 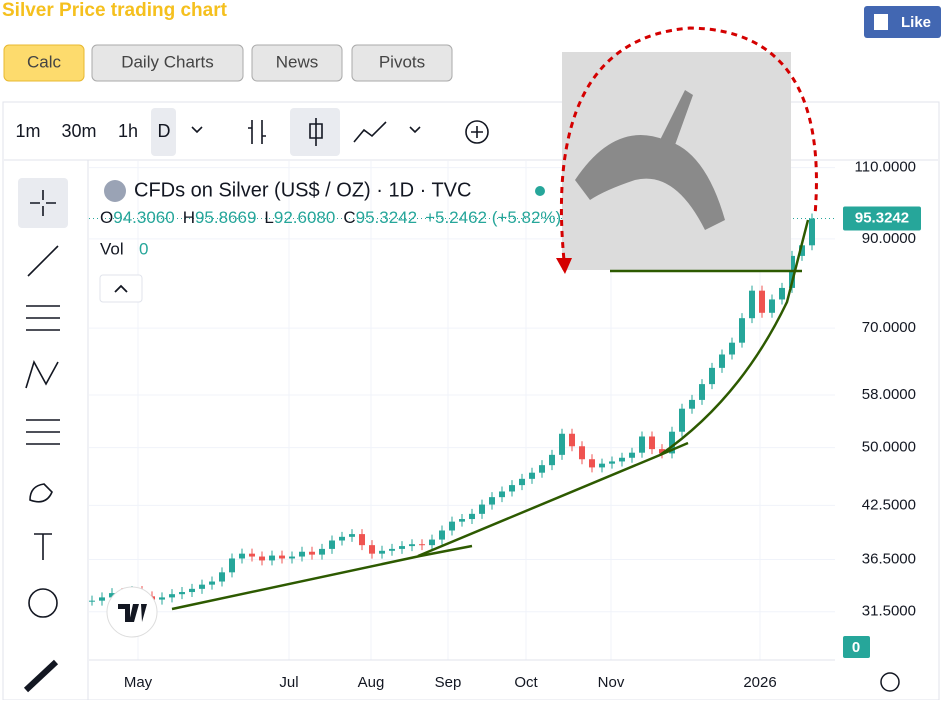 What do you see at coordinates (78, 131) in the screenshot?
I see `interval: 30m` at bounding box center [78, 131].